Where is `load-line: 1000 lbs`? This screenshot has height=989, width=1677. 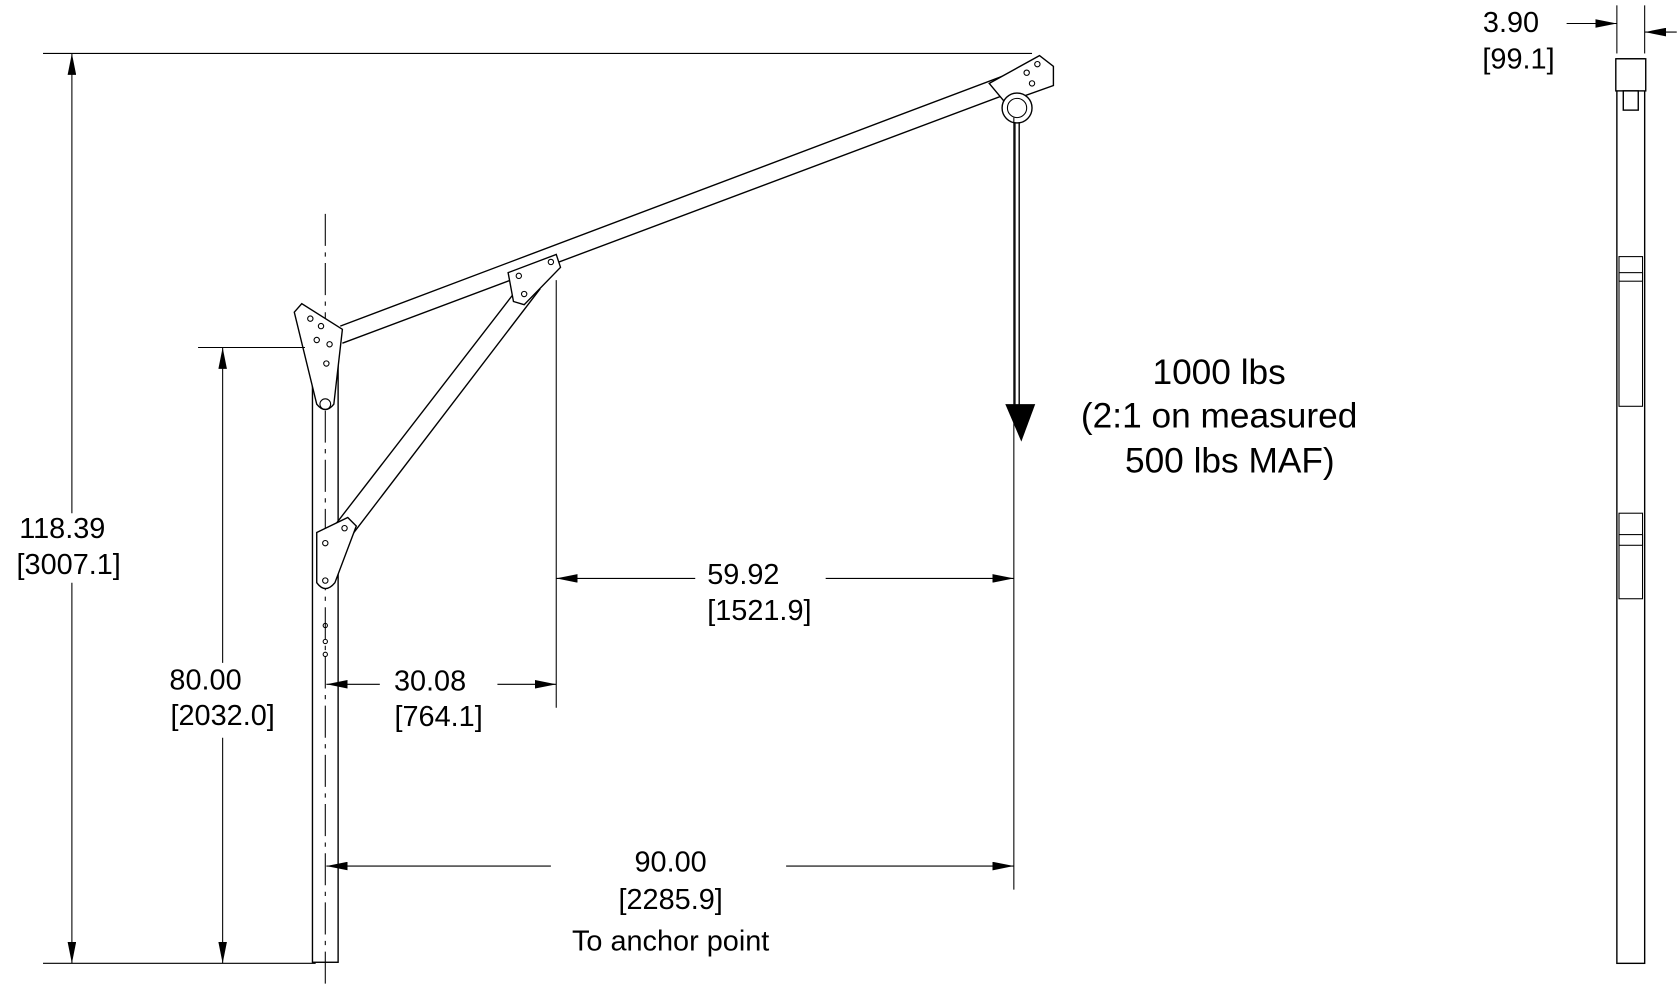 load-line: 1000 lbs is located at coordinates (1218, 372).